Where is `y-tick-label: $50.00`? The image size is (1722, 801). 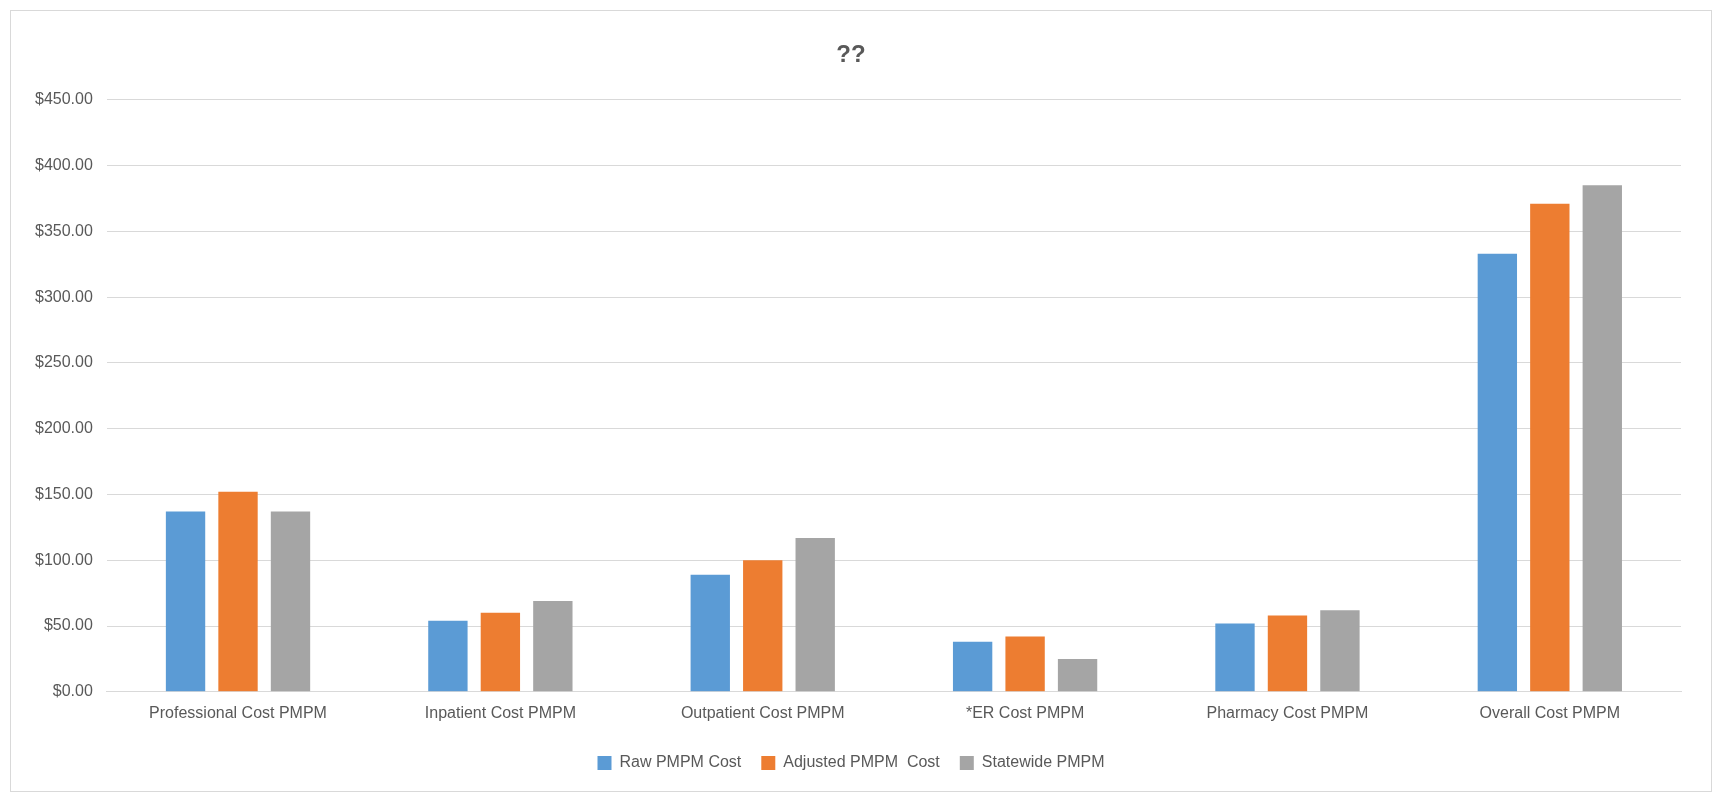
y-tick-label: $50.00 is located at coordinates (68, 625).